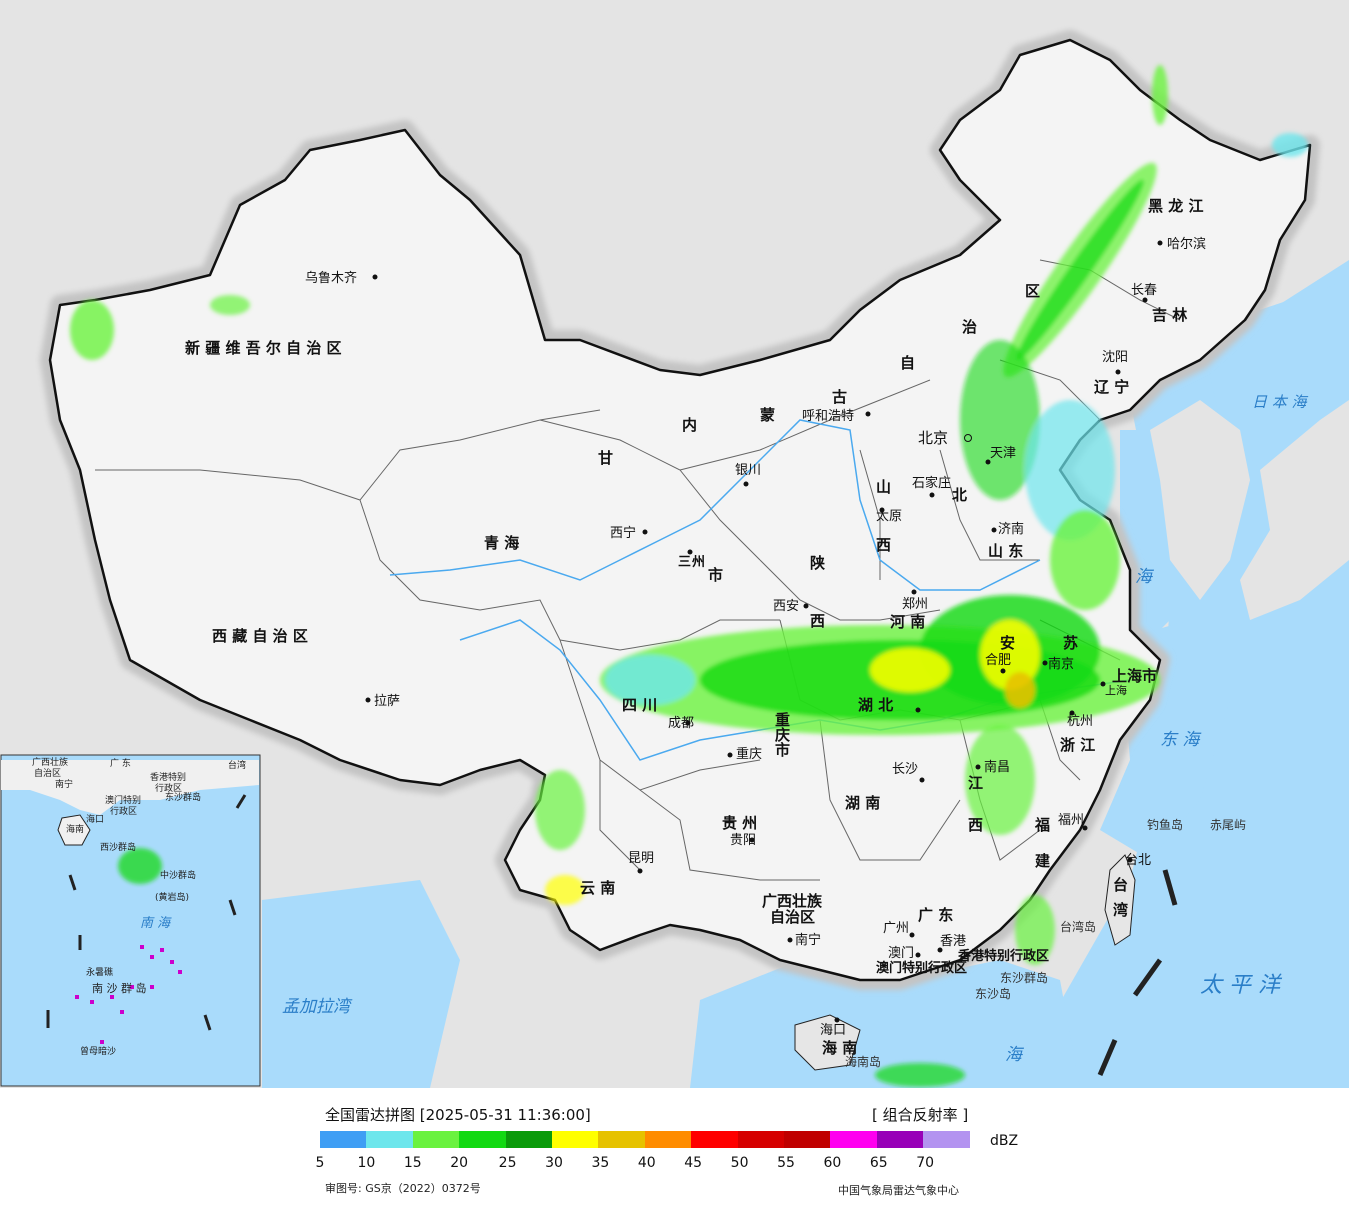  I want to click on province-jiangxi-1: 江, so click(975, 783).